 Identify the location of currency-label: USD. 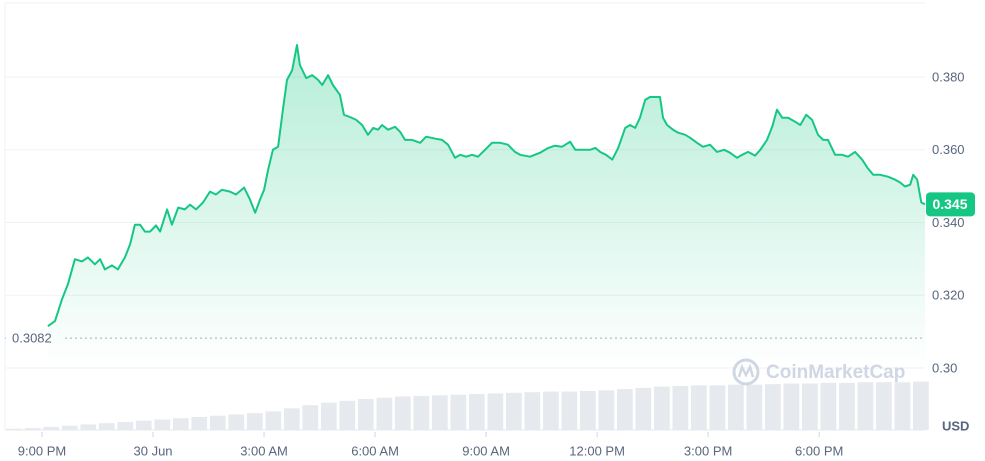
(955, 425).